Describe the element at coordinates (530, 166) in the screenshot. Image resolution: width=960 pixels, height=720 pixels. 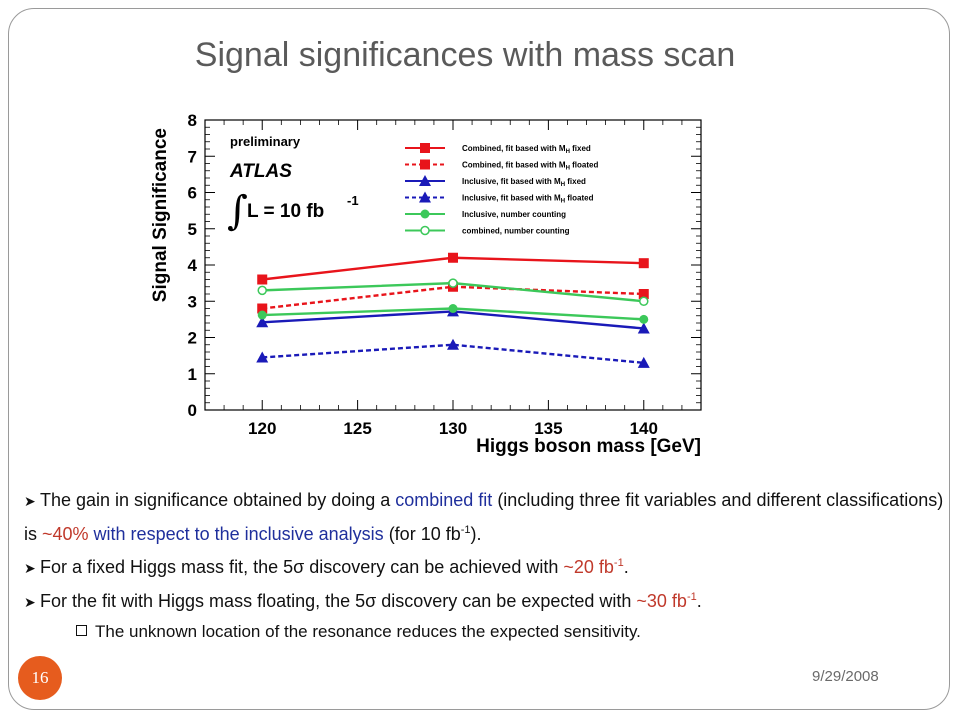
I see `legend-entry-2: Combined, fit based with MH floated` at that location.